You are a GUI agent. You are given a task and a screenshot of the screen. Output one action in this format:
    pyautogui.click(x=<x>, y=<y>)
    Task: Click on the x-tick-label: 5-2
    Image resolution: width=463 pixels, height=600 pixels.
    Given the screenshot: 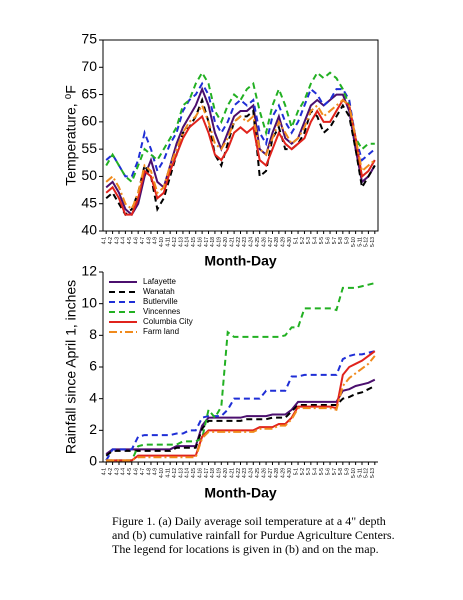 What is the action you would take?
    pyautogui.click(x=303, y=471)
    